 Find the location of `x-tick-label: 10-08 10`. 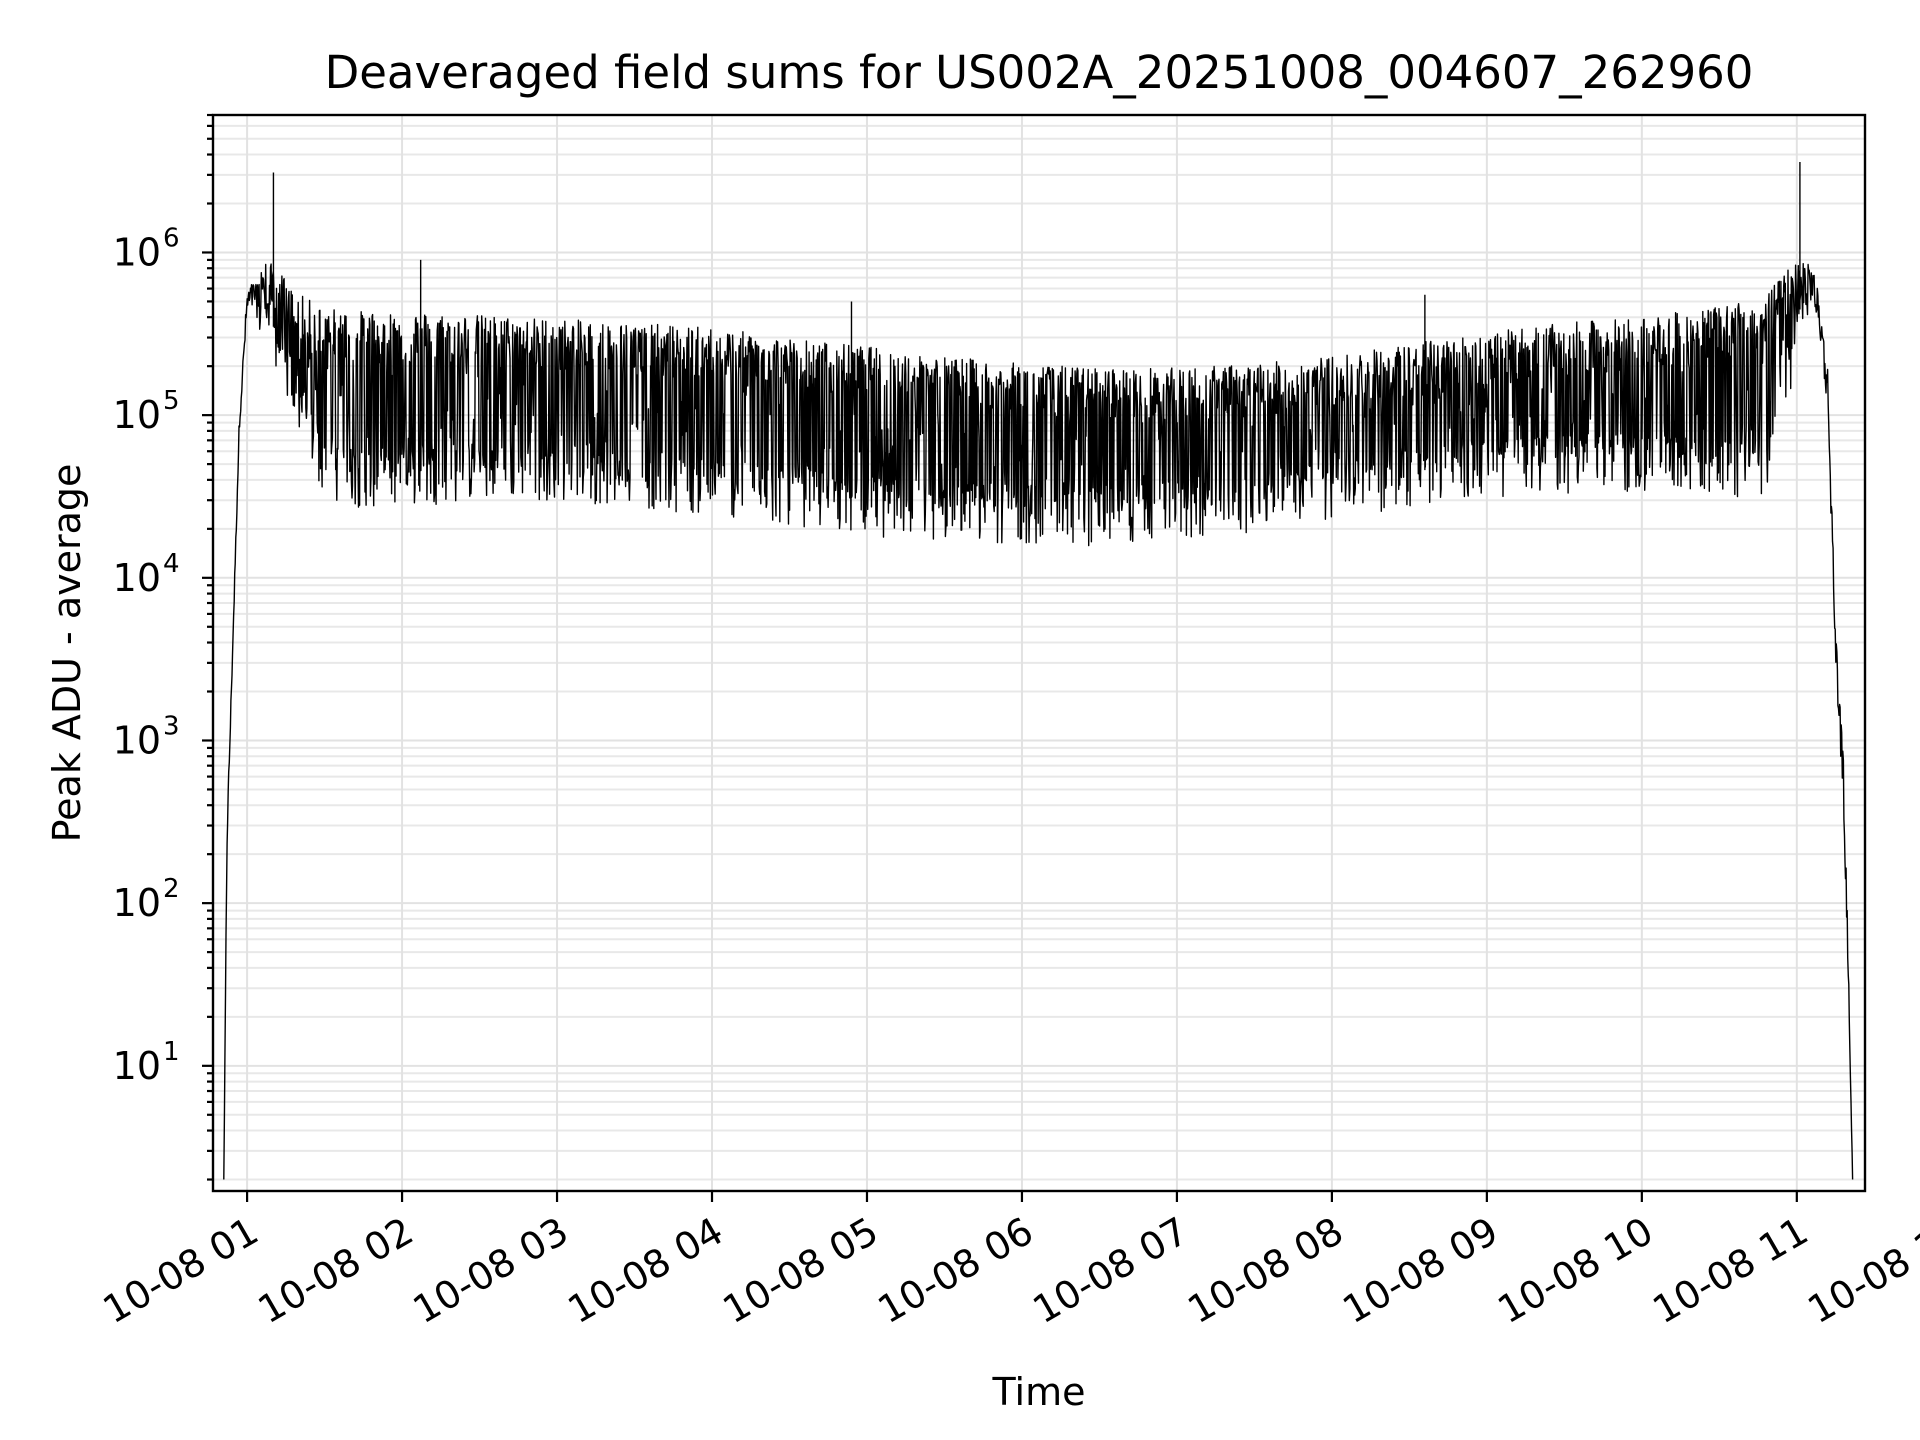

x-tick-label: 10-08 10 is located at coordinates (1575, 1271).